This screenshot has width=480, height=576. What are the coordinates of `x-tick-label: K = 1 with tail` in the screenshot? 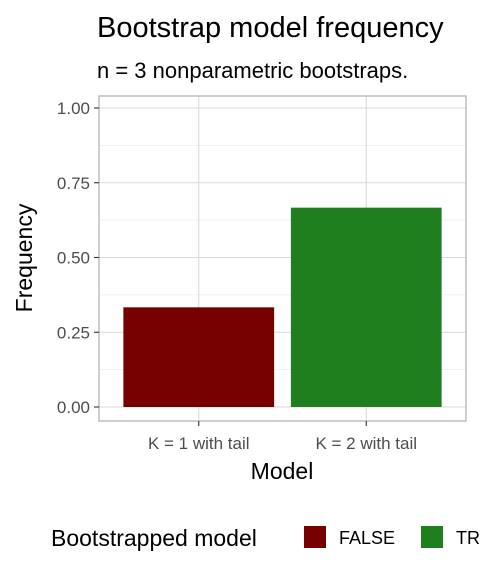 It's located at (199, 443).